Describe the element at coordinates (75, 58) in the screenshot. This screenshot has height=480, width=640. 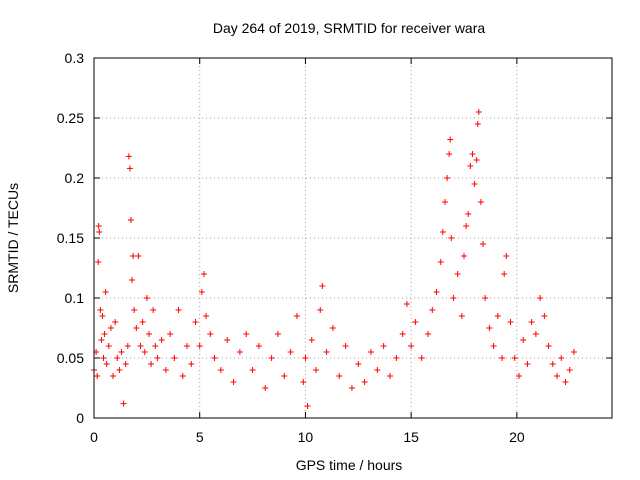
I see `y-tick-label: 0.3` at that location.